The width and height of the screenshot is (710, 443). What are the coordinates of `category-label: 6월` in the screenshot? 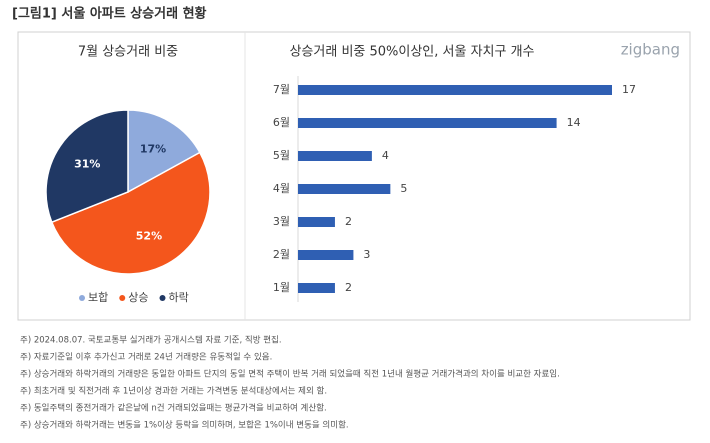 It's located at (281, 122).